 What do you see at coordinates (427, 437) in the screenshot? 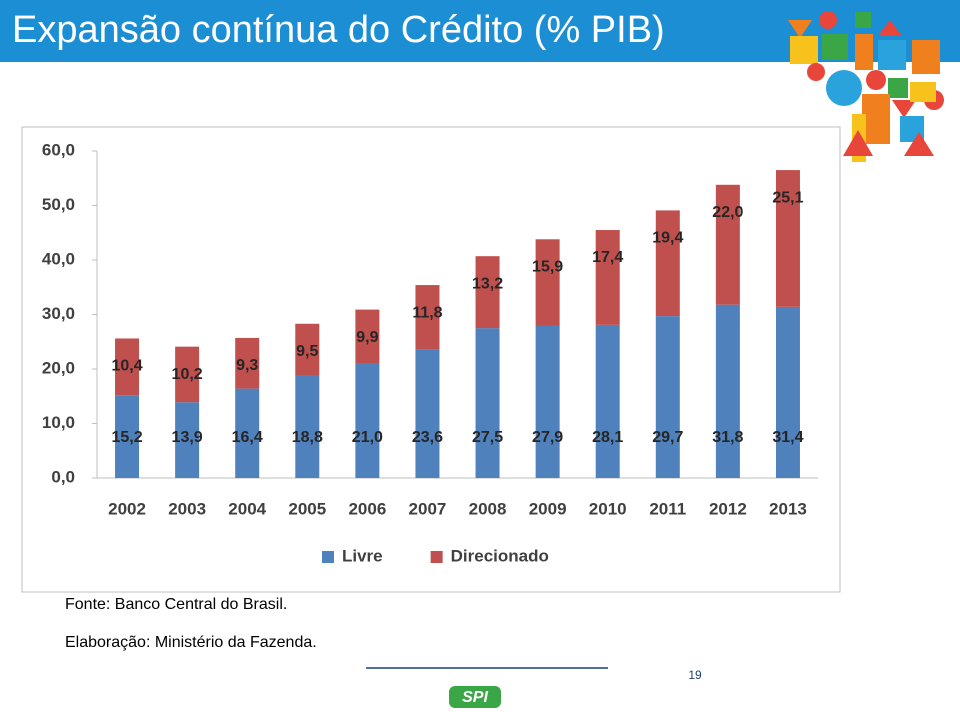
I see `value-label: 23,6` at bounding box center [427, 437].